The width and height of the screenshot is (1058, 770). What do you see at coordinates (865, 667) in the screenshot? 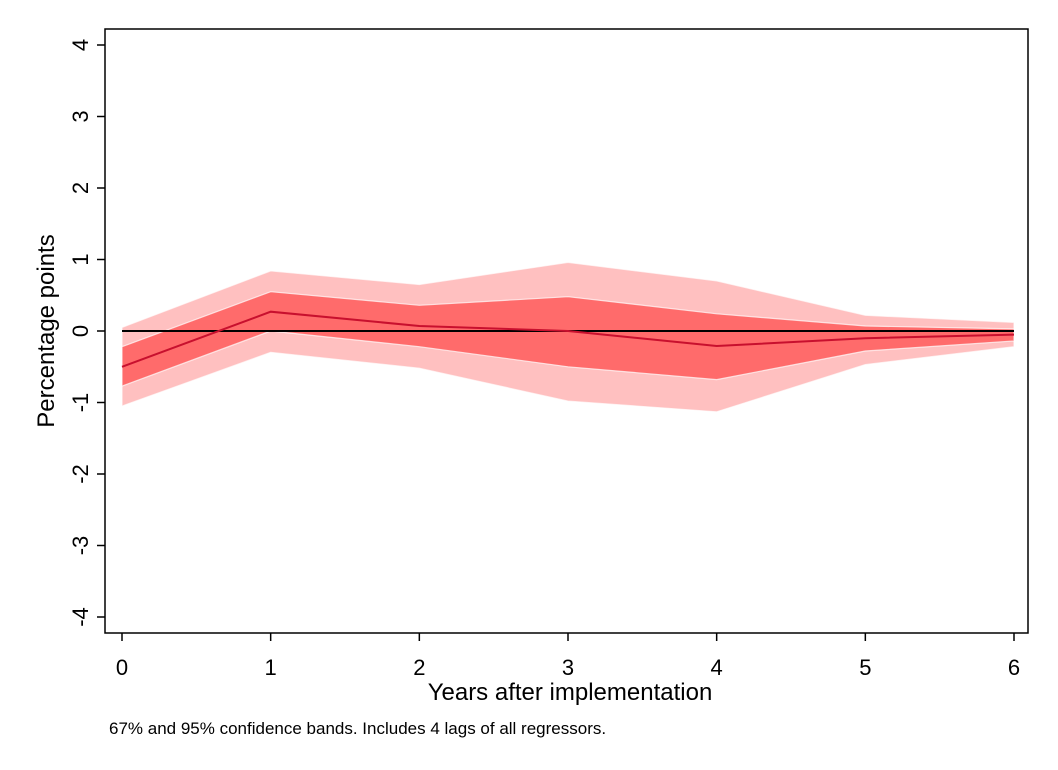
I see `x-tick-label: 5` at bounding box center [865, 667].